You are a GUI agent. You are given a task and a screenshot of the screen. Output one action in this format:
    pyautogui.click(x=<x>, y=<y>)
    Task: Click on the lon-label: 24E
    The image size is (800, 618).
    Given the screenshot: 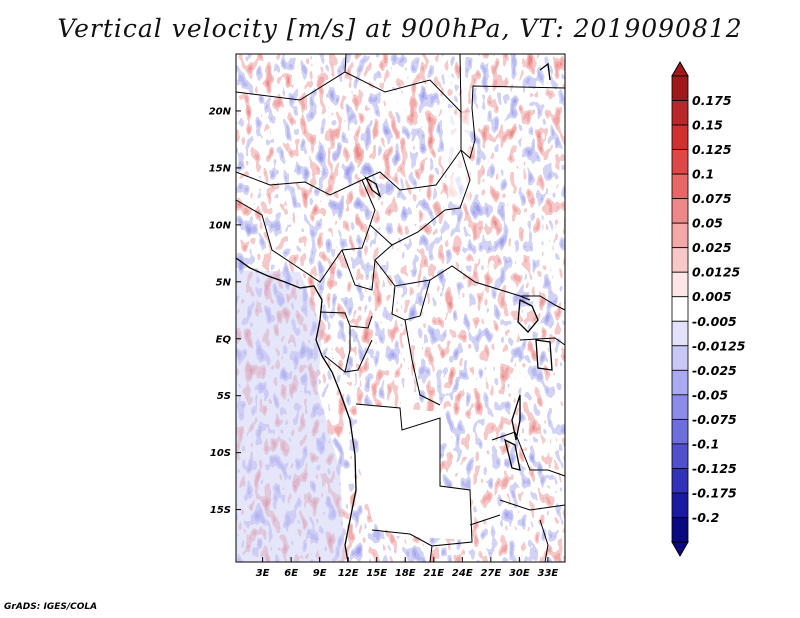 What is the action you would take?
    pyautogui.click(x=462, y=573)
    